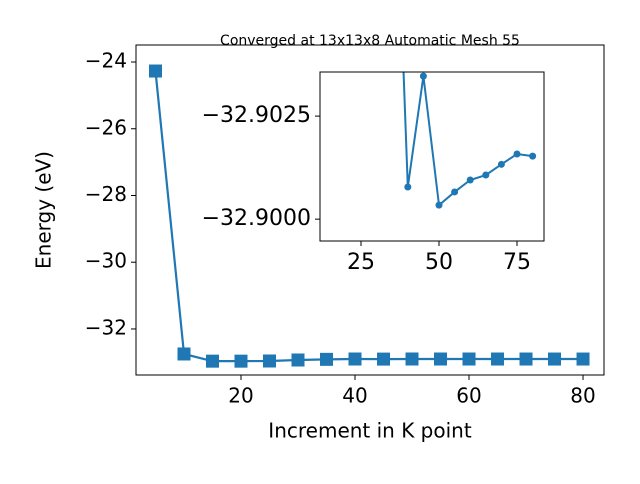 The image size is (640, 484). Describe the element at coordinates (439, 262) in the screenshot. I see `x-tick-label: 50` at that location.